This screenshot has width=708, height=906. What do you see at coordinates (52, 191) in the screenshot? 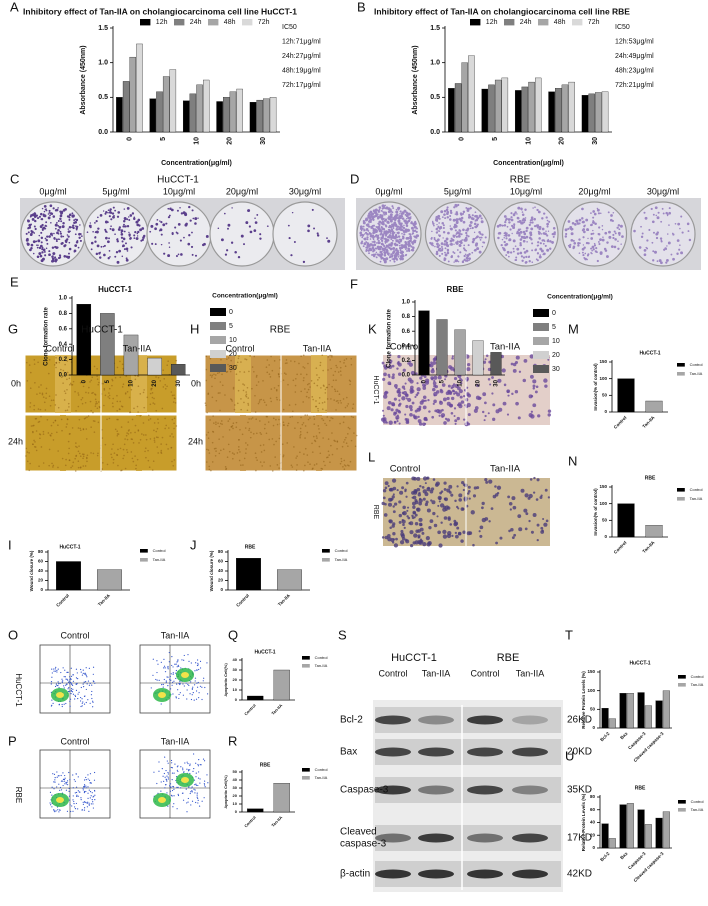
I see `dose-label: 0μg/ml` at bounding box center [52, 191].